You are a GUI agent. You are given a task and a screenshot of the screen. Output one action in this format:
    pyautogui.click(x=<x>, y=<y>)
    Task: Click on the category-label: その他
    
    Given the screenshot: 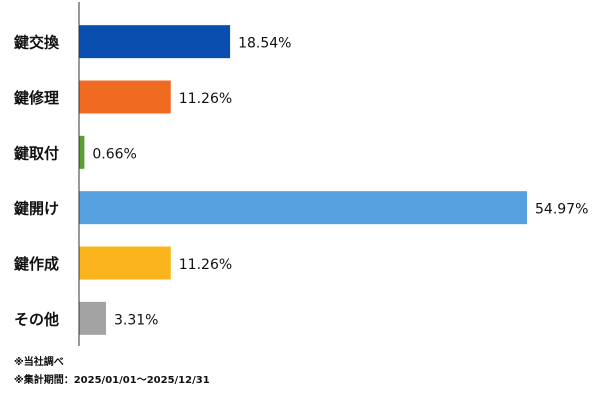 What is the action you would take?
    pyautogui.click(x=36, y=319)
    